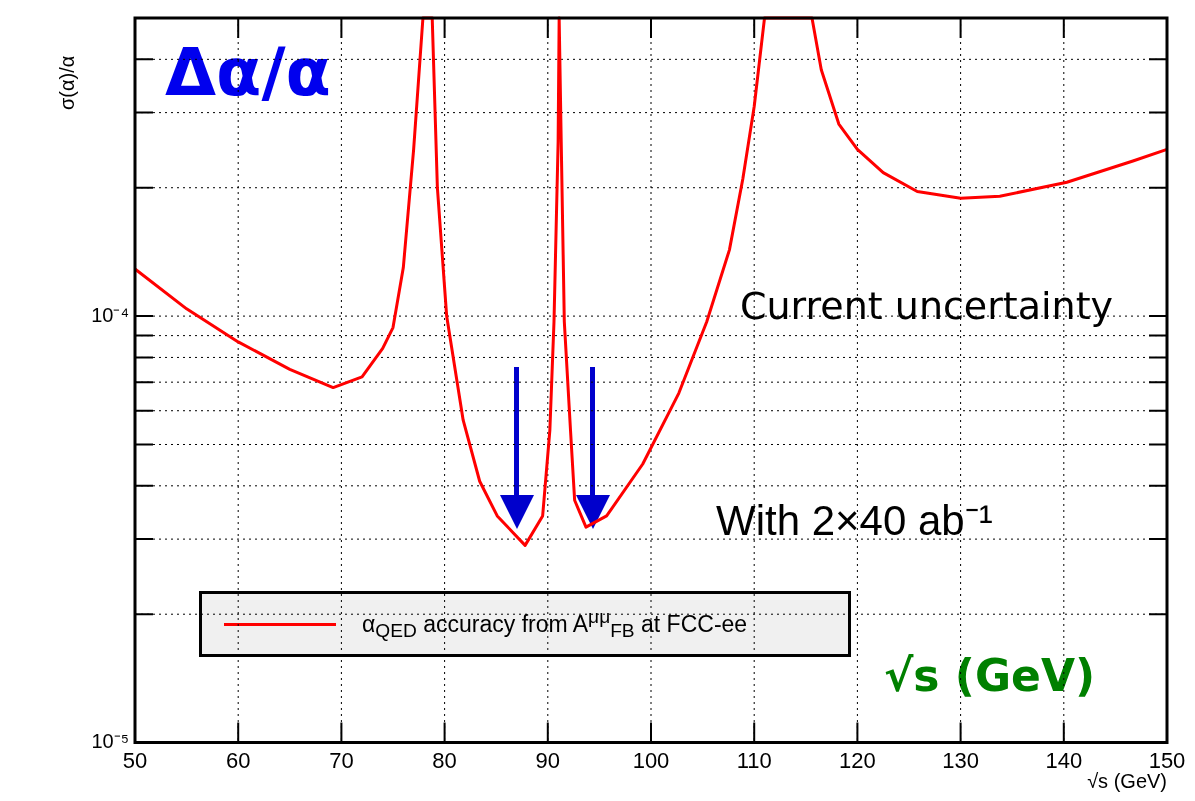 This screenshot has width=1195, height=801. I want to click on legend-label: α$_{QED}$ accuracy from A$^{μμ}$$_{FB}$ at FCC-ee, so click(555, 624).